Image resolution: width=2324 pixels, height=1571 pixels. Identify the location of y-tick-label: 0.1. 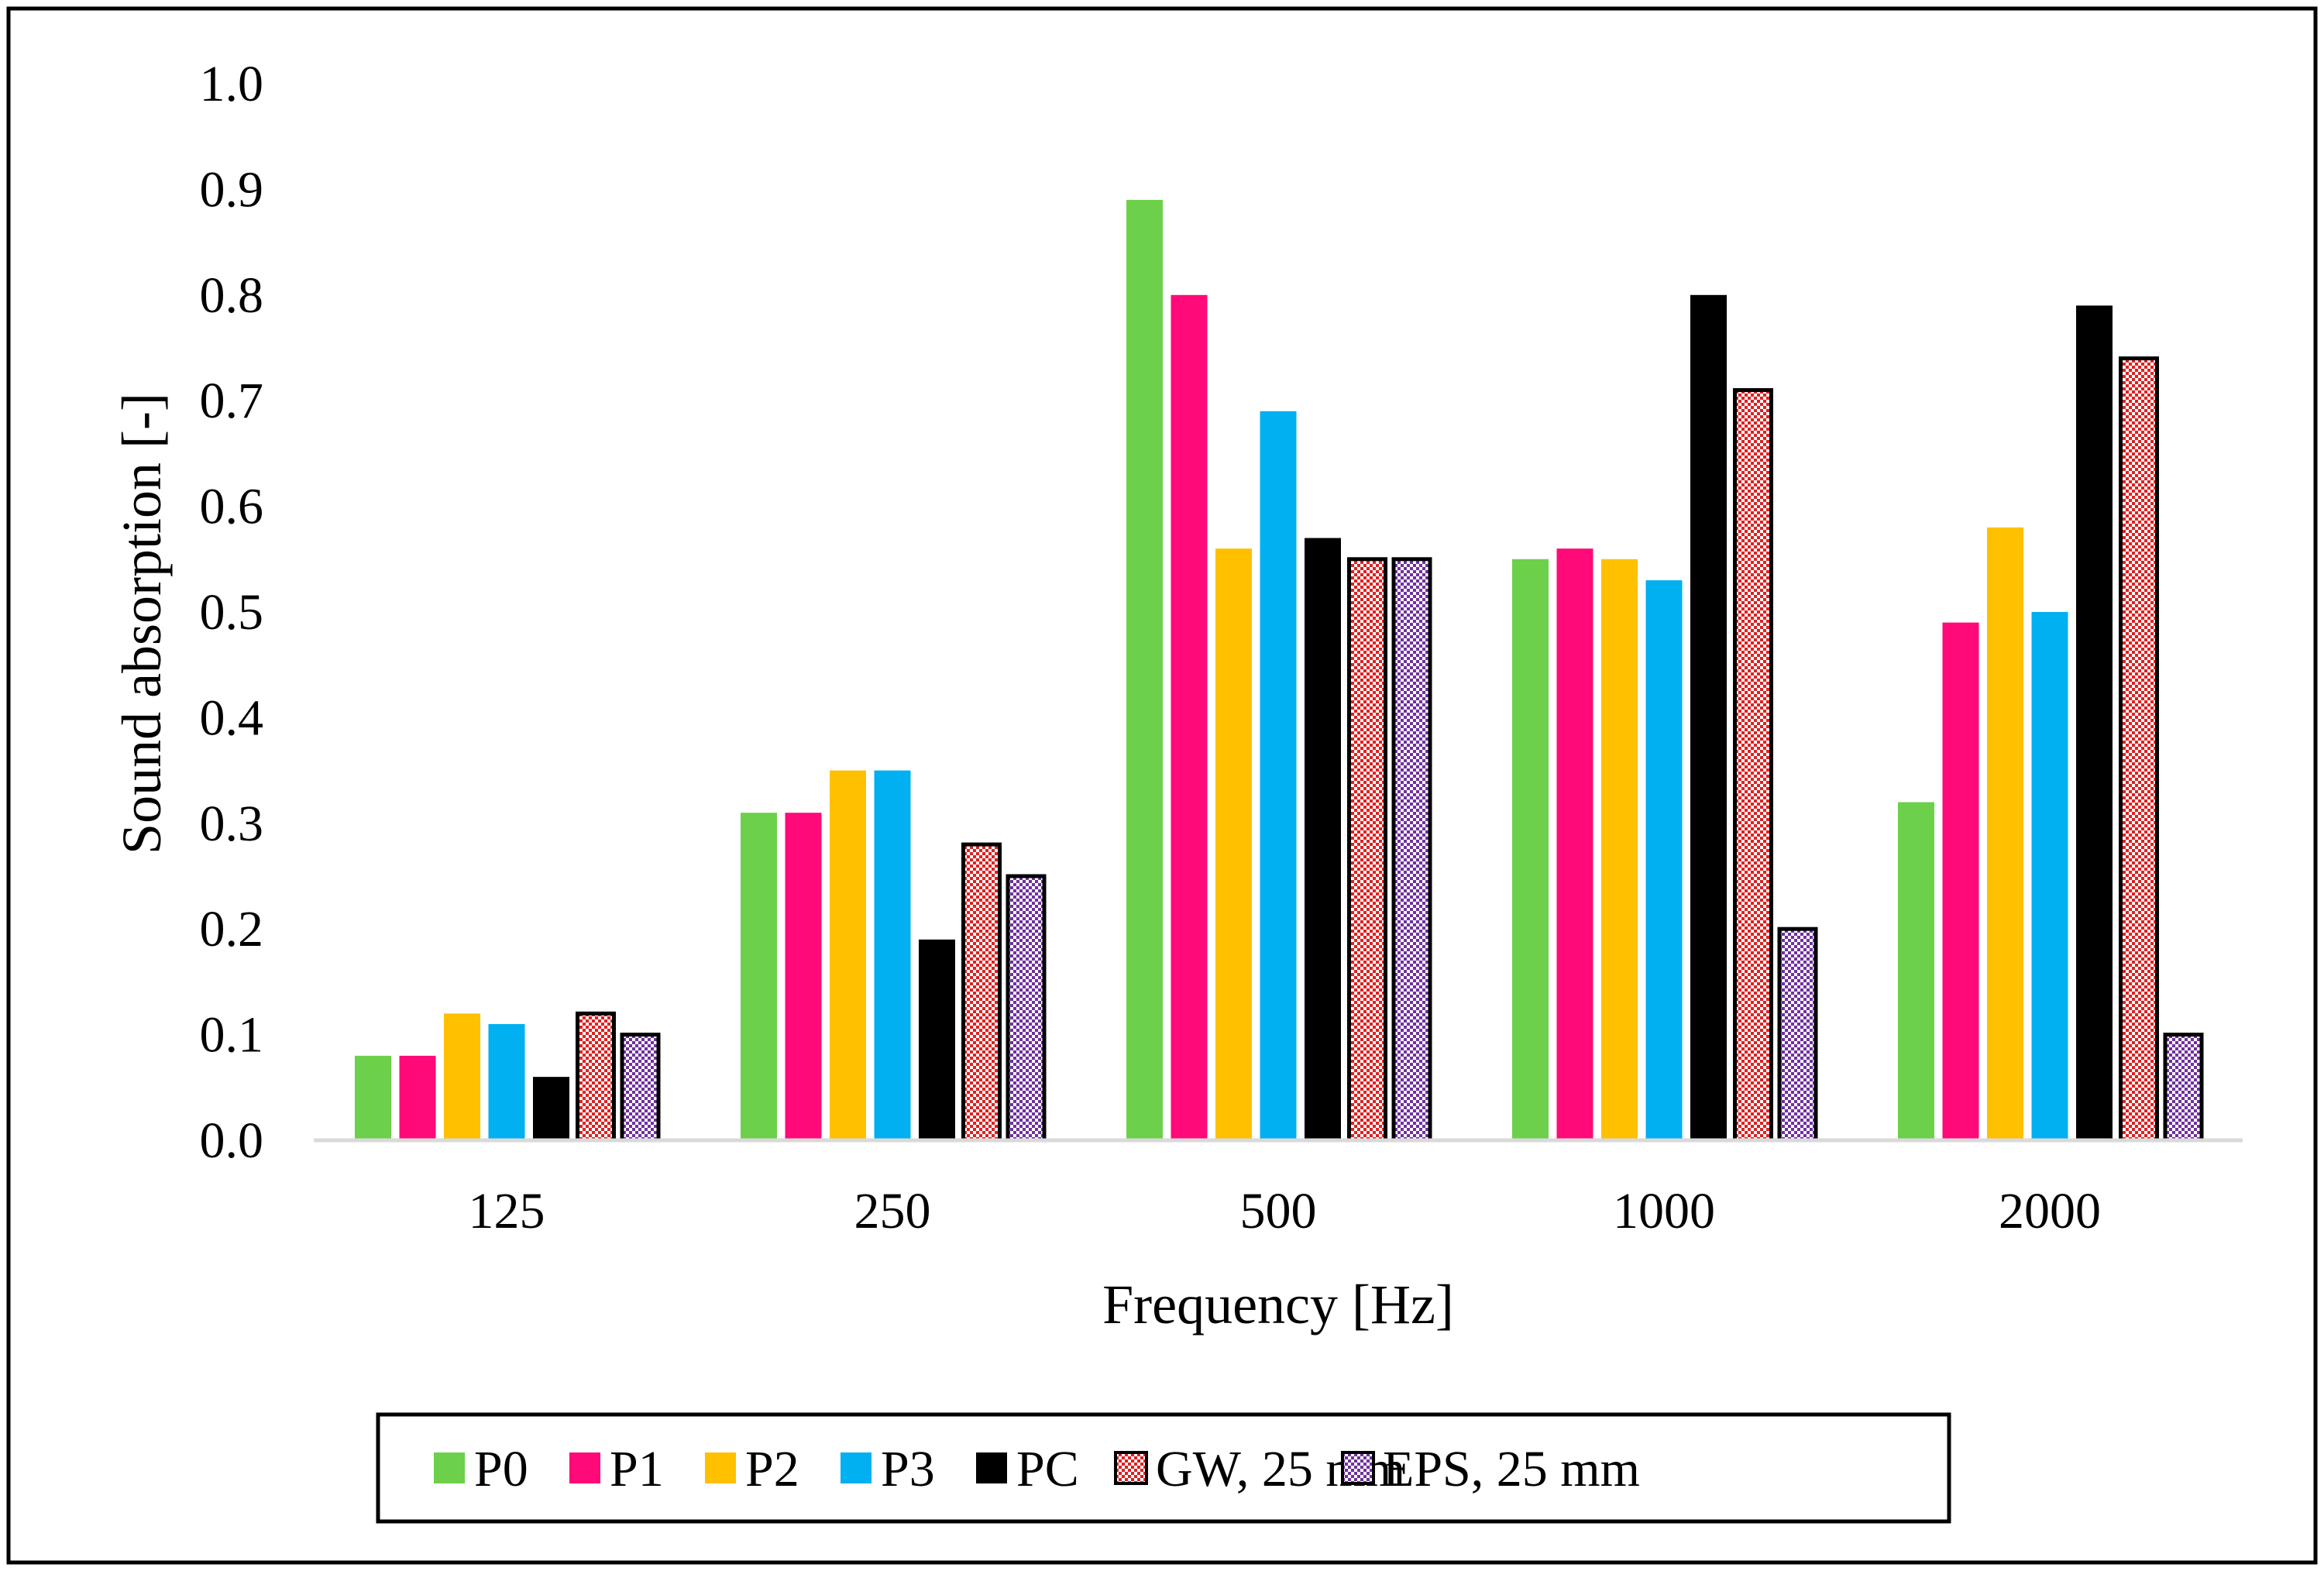
(232, 1035).